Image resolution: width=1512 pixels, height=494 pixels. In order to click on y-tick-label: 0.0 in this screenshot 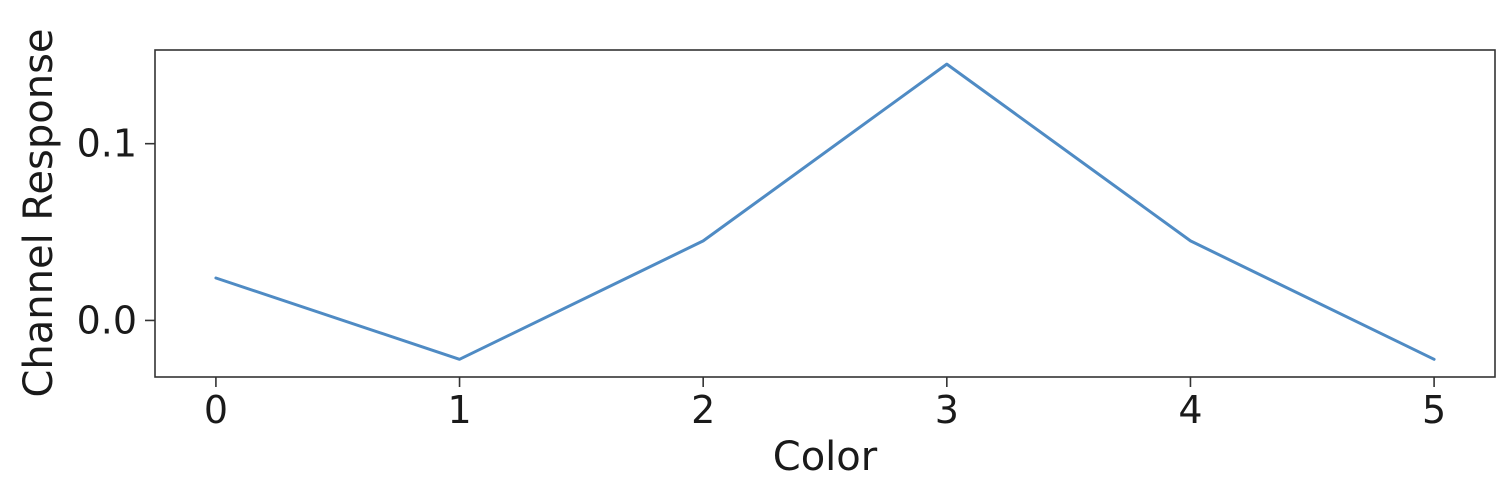, I will do `click(107, 320)`.